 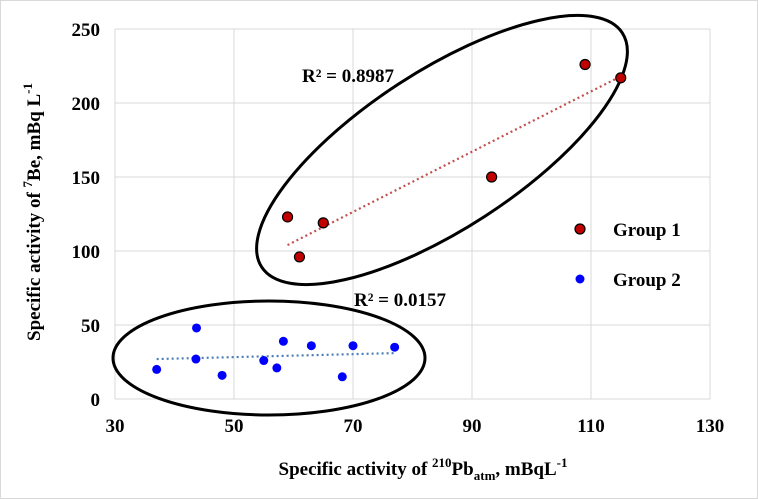 What do you see at coordinates (234, 426) in the screenshot?
I see `x-tick-label: 50` at bounding box center [234, 426].